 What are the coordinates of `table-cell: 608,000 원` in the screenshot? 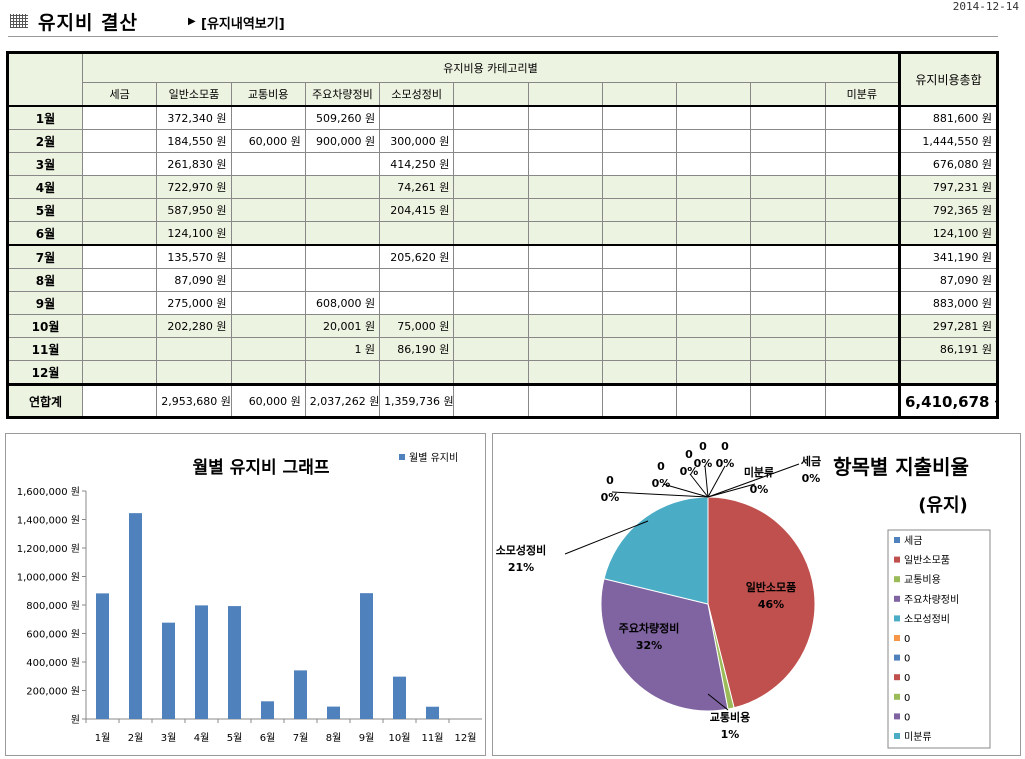 It's located at (342, 303).